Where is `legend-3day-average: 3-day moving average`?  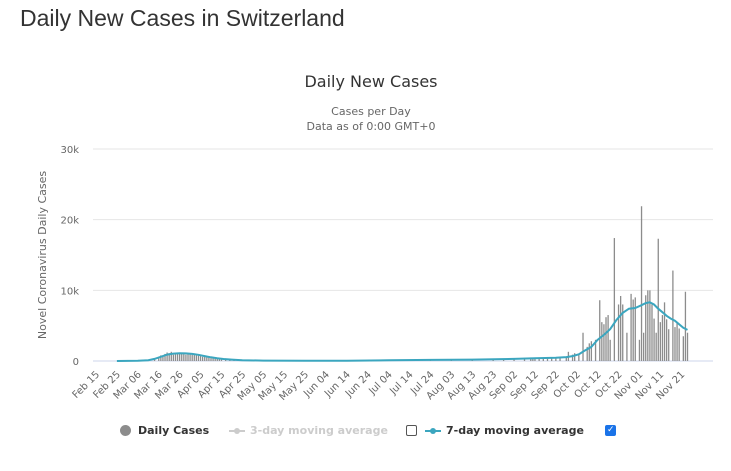
legend-3day-average: 3-day moving average is located at coordinates (308, 430).